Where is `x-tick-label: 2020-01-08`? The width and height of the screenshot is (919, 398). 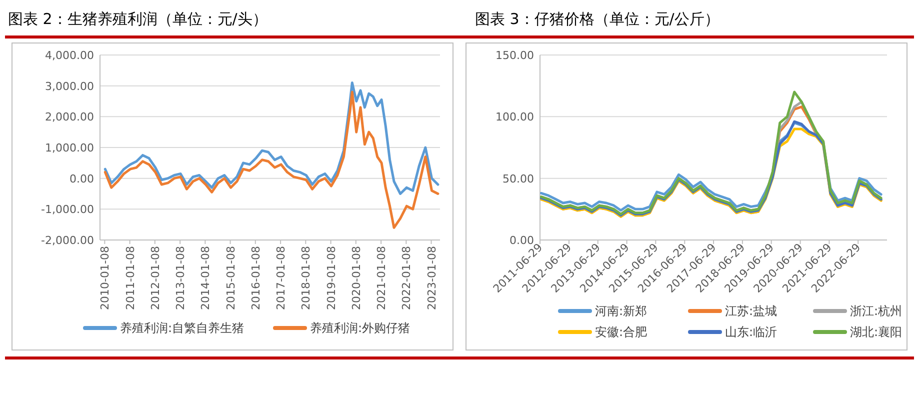
x-tick-label: 2020-01-08 is located at coordinates (356, 278).